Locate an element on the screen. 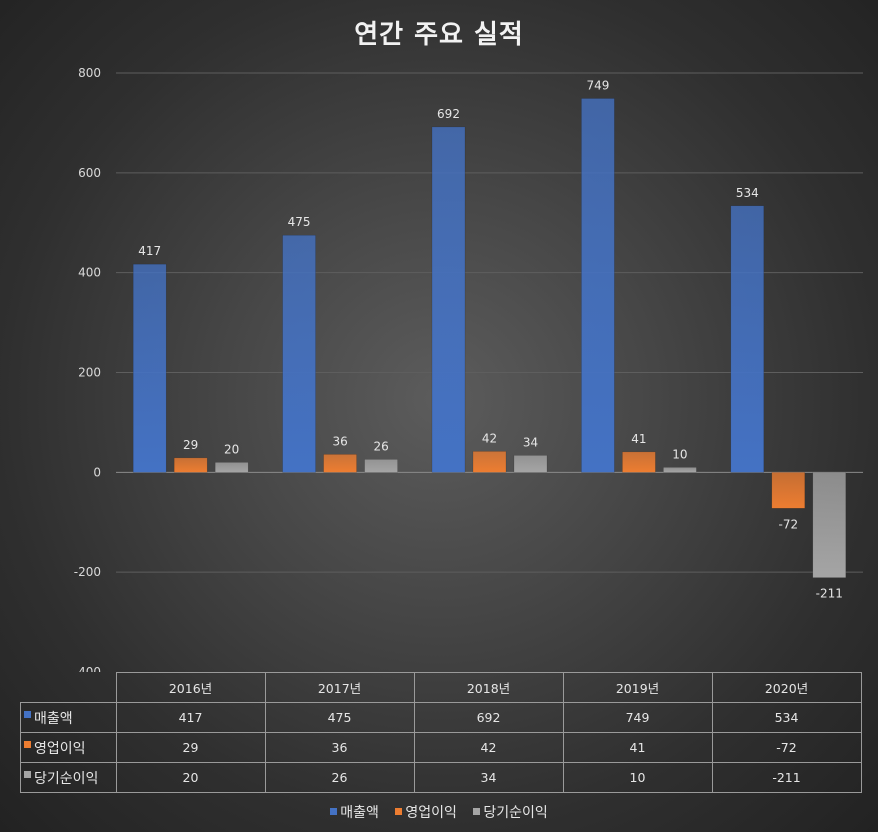 This screenshot has width=878, height=832. chart-title: 연간 주요 실적 is located at coordinates (439, 35).